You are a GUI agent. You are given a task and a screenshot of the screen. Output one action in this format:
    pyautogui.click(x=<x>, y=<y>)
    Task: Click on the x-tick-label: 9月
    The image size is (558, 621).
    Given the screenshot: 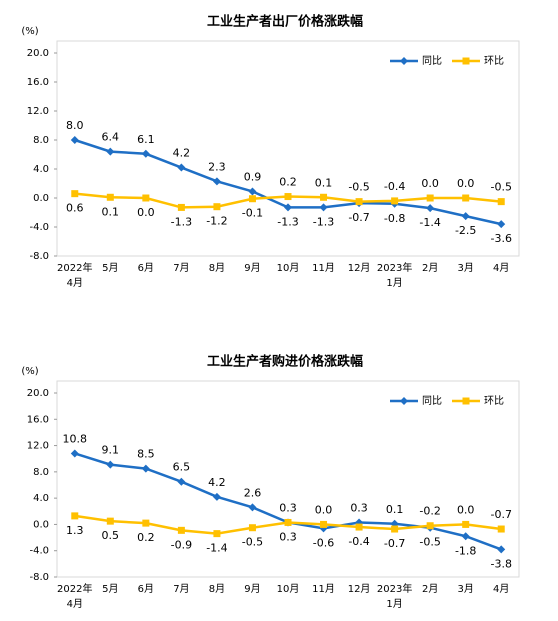 What is the action you would take?
    pyautogui.click(x=252, y=589)
    